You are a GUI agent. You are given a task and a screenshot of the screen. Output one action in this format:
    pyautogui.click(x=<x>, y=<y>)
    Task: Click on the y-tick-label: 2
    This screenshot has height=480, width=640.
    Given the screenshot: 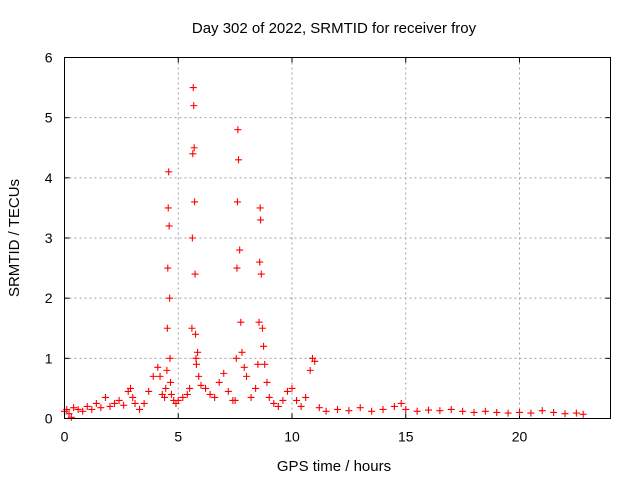 What is the action you would take?
    pyautogui.click(x=49, y=298)
    